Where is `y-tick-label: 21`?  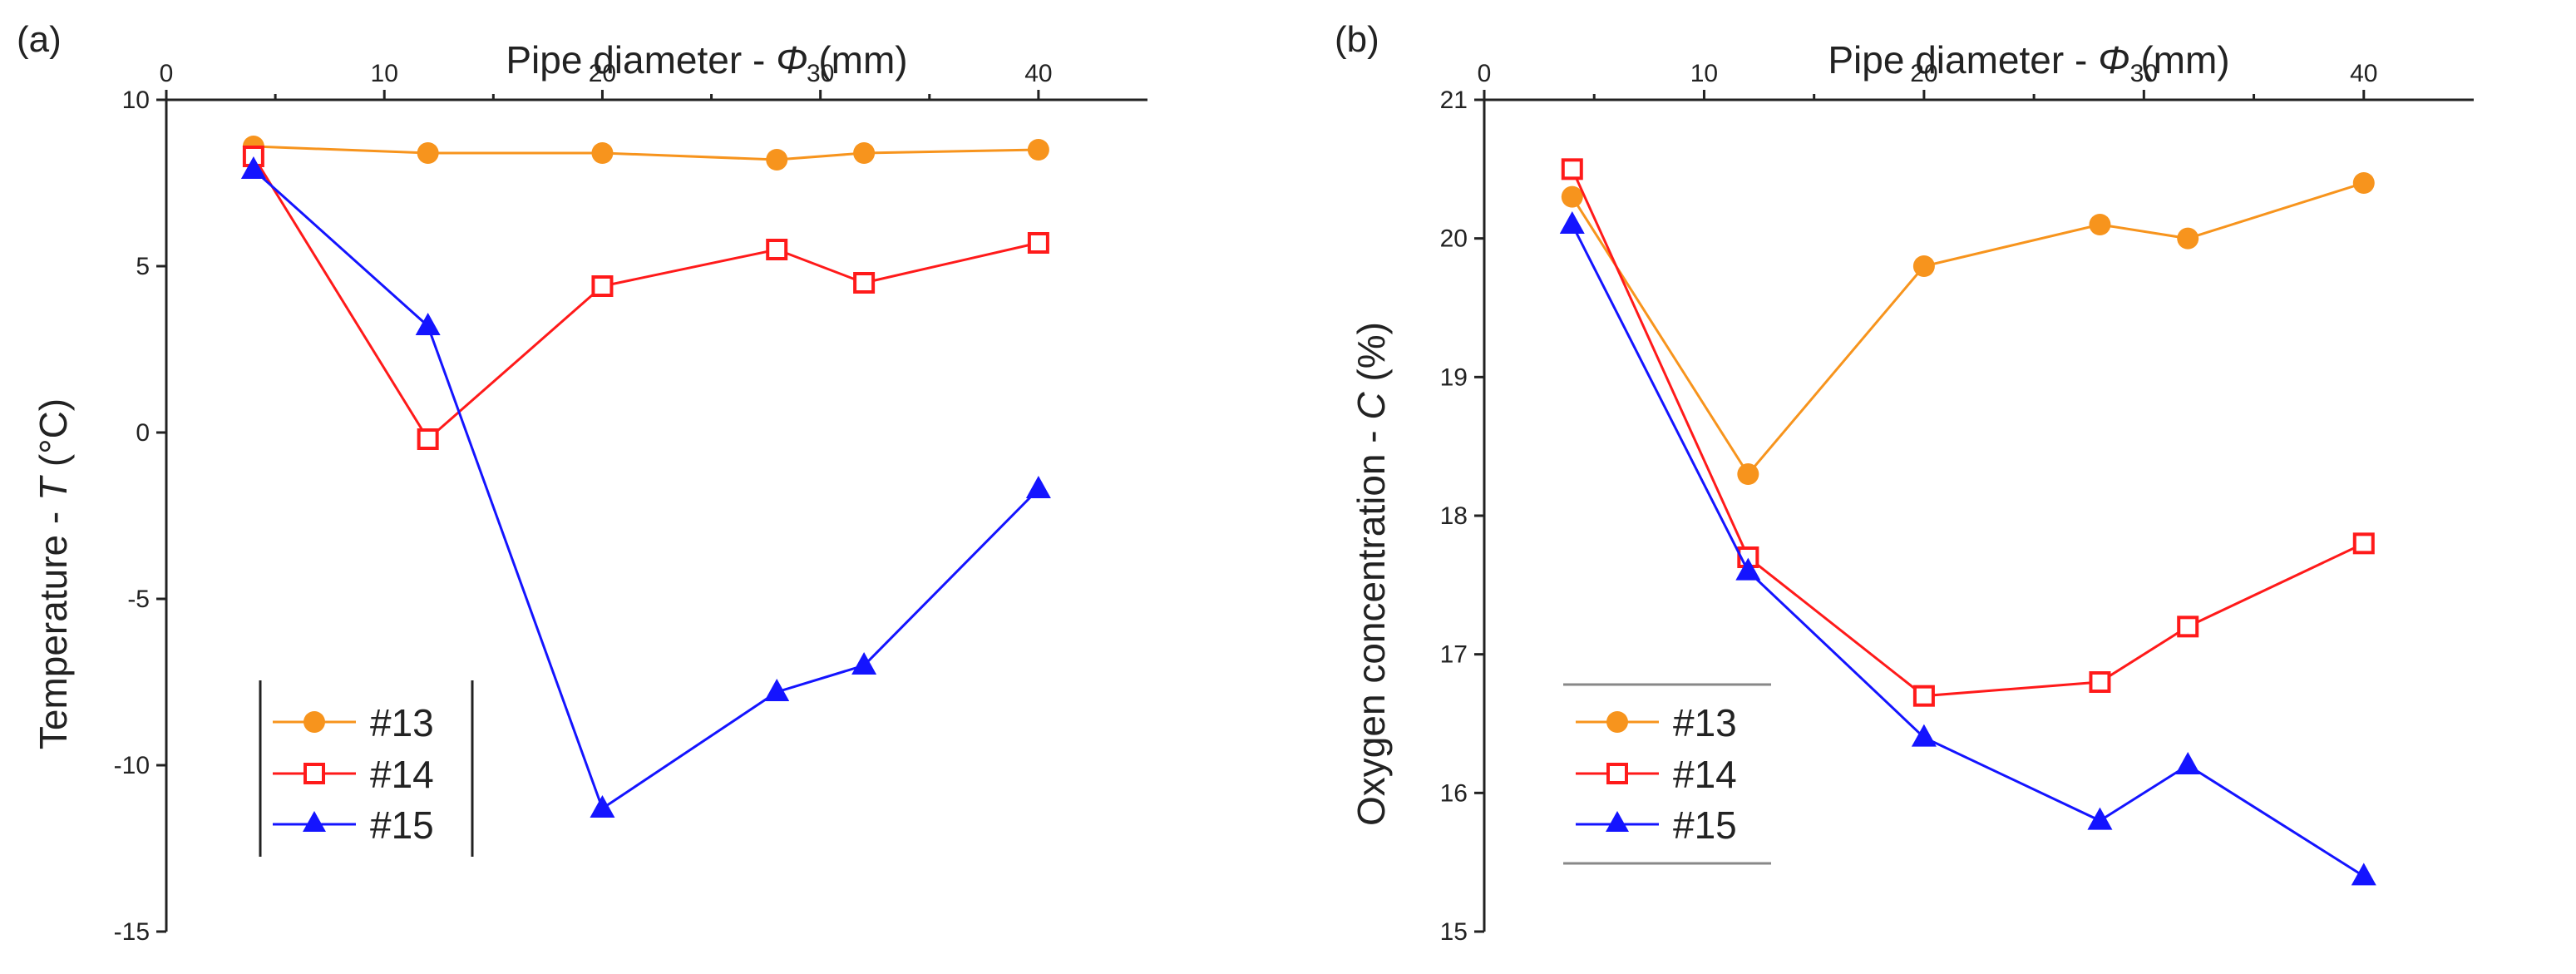 y-tick-label: 21 is located at coordinates (1454, 101).